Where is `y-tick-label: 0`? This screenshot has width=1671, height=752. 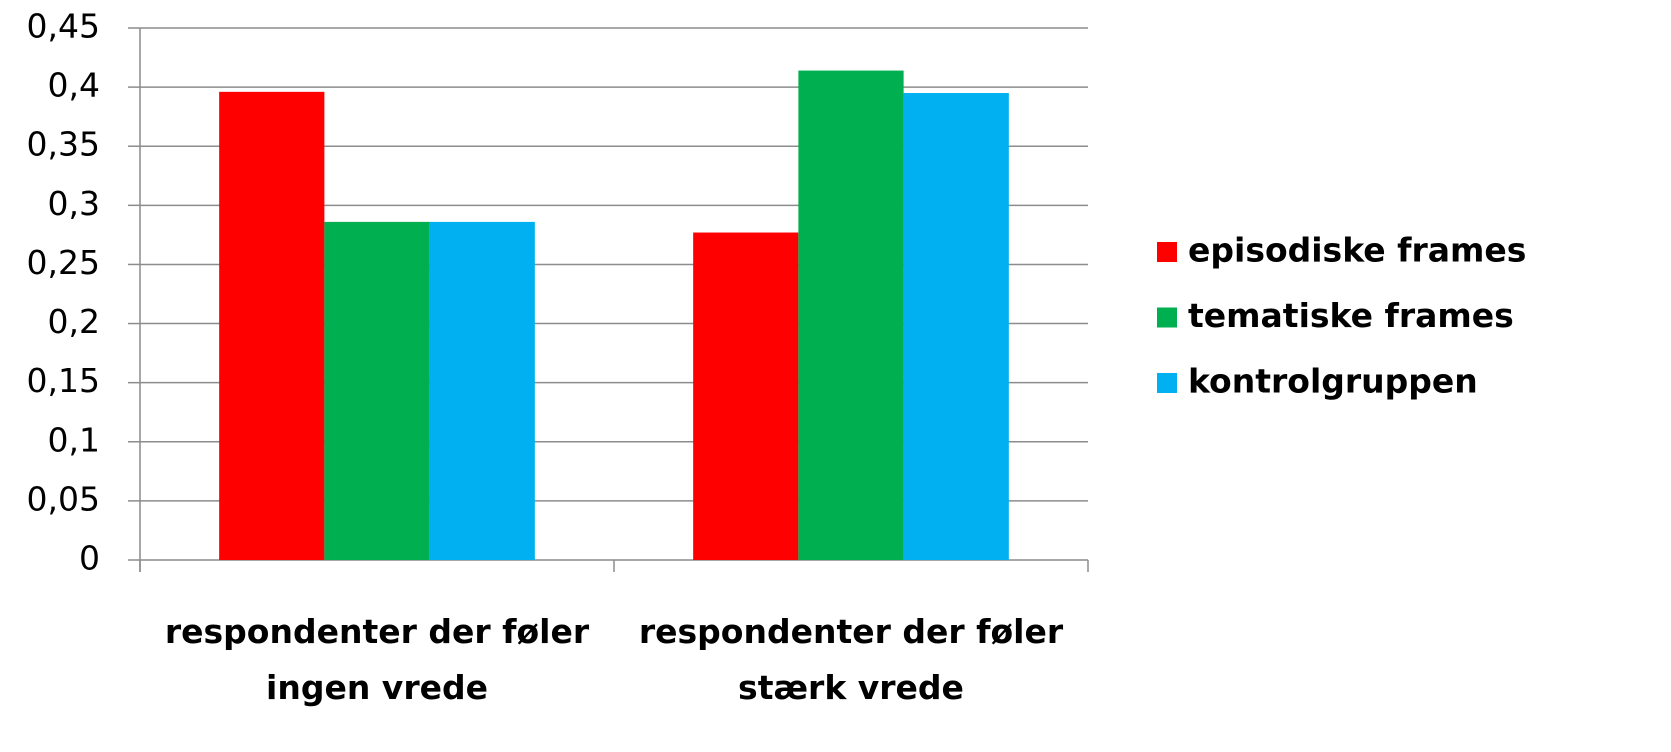
y-tick-label: 0 is located at coordinates (89, 558).